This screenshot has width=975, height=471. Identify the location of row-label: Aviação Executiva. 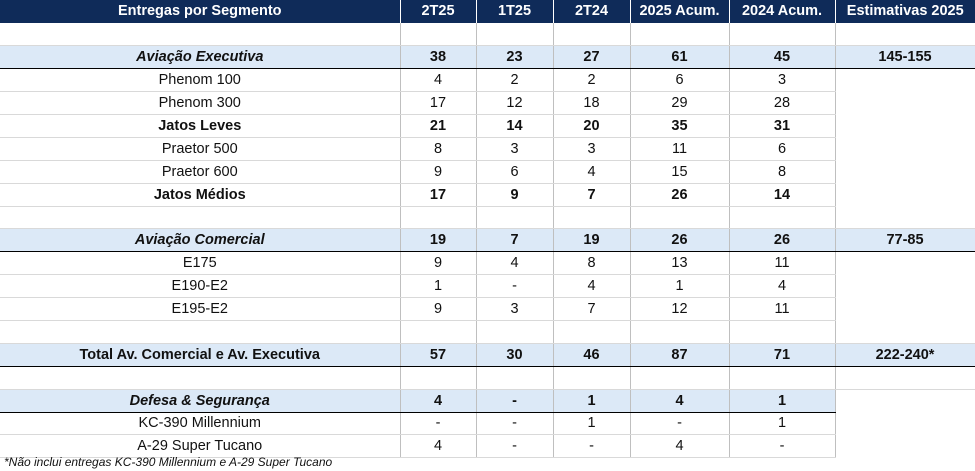
(200, 57).